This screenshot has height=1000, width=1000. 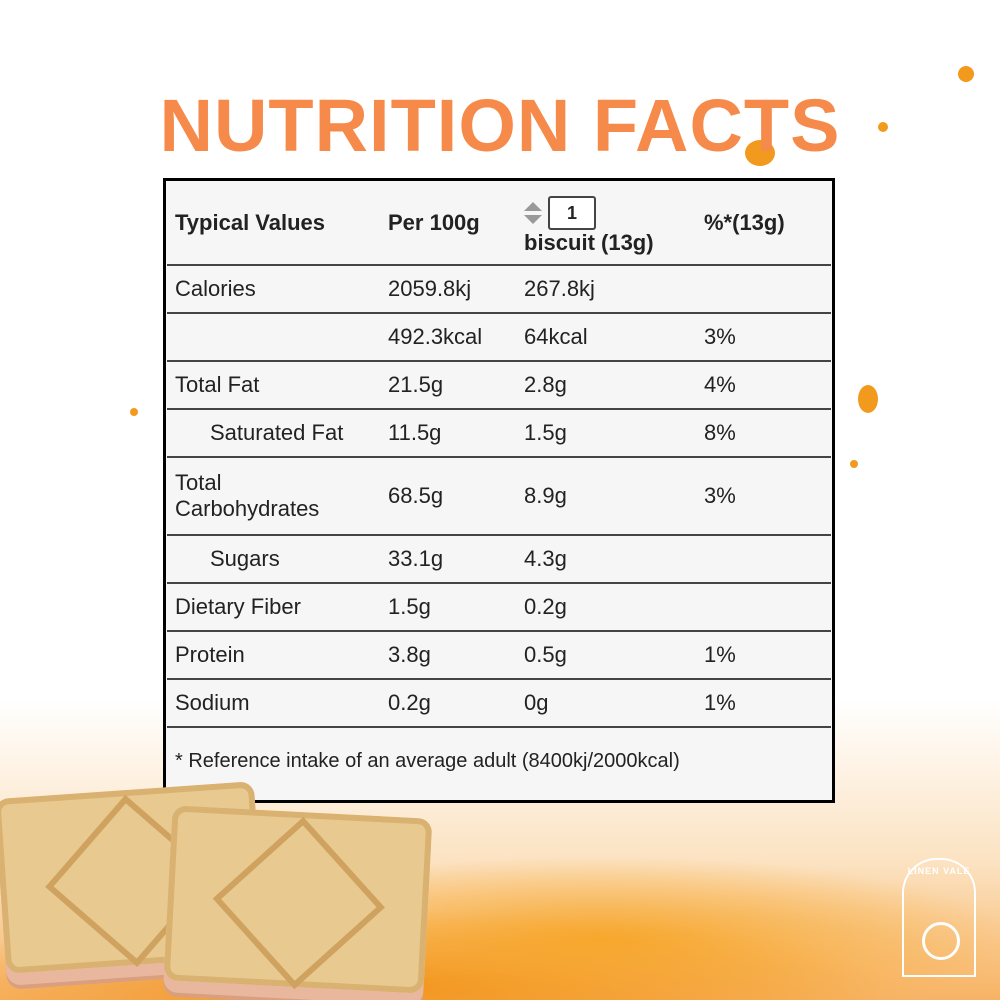 What do you see at coordinates (606, 655) in the screenshot?
I see `row-serving: 0.5g` at bounding box center [606, 655].